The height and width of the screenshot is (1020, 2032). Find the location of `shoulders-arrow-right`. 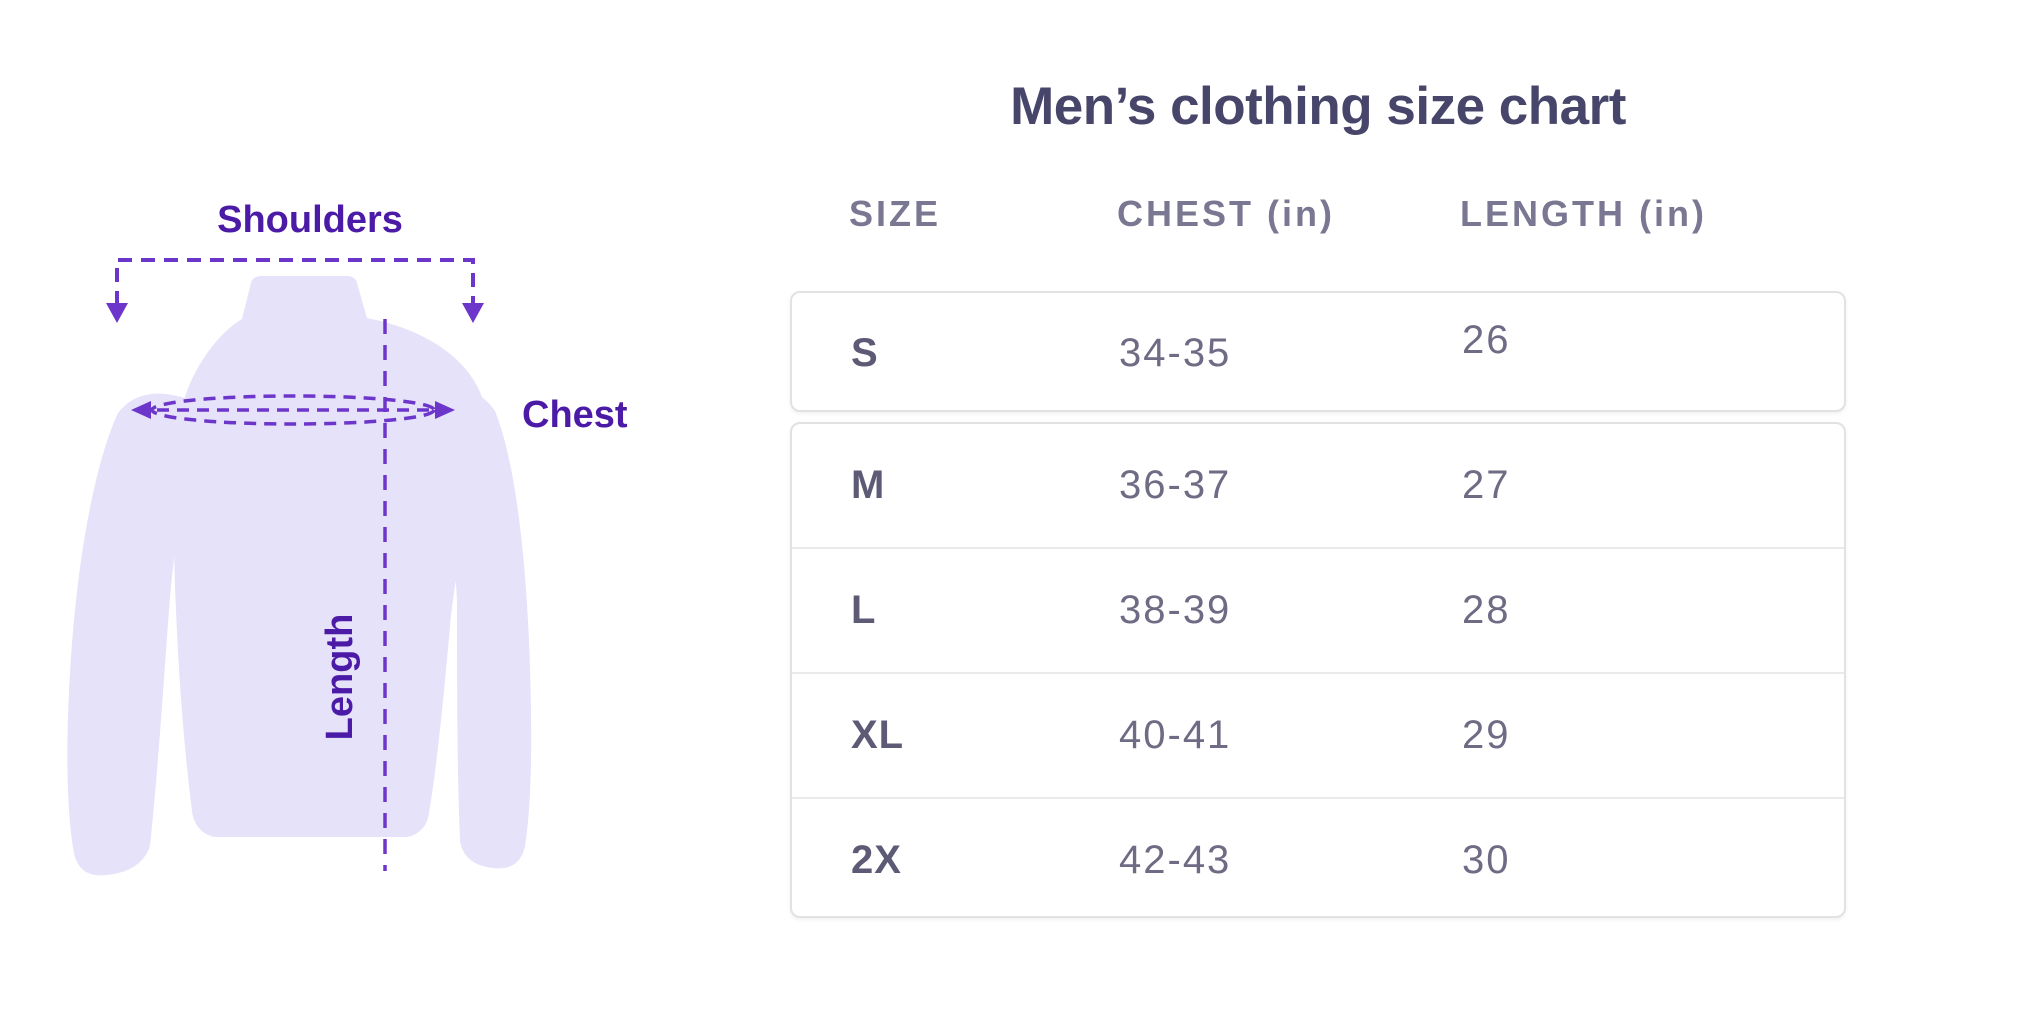

shoulders-arrow-right is located at coordinates (473, 313).